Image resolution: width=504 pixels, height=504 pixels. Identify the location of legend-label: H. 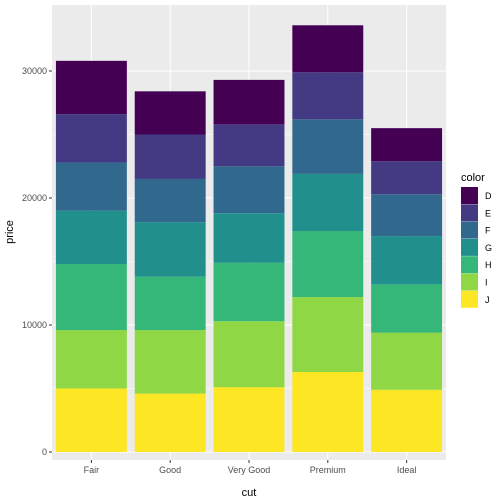
(488, 265).